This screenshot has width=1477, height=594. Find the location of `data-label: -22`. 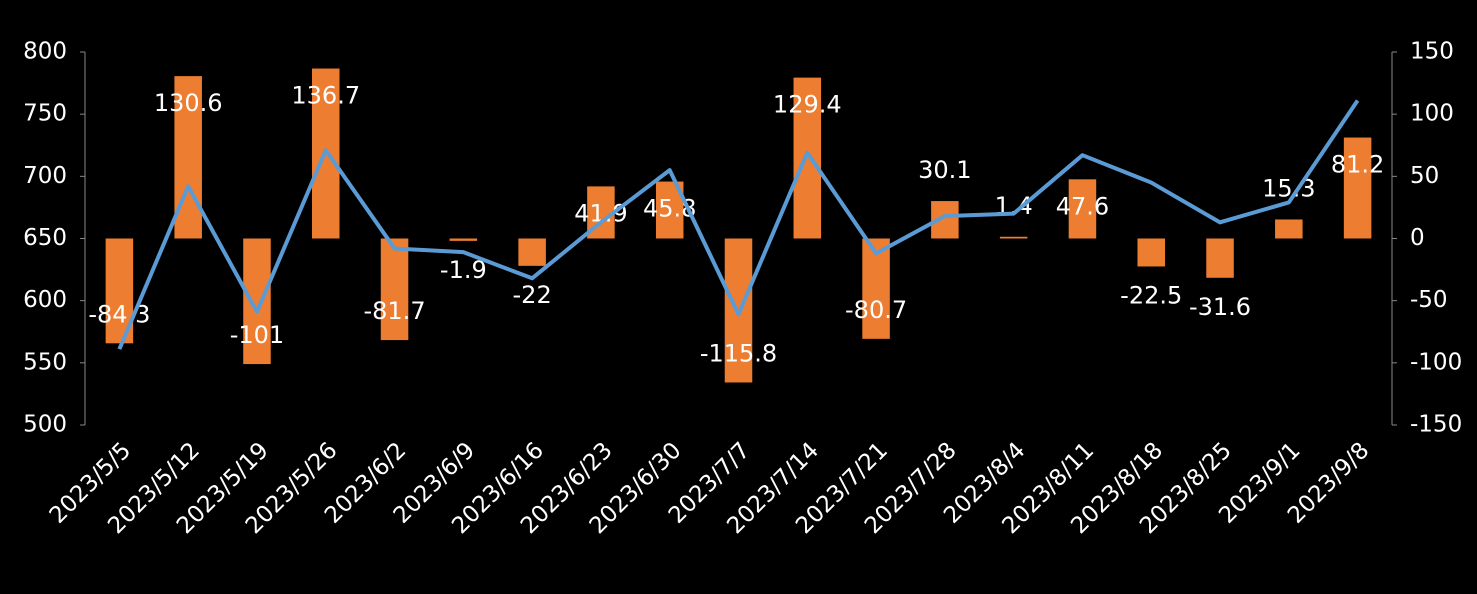

data-label: -22 is located at coordinates (532, 295).